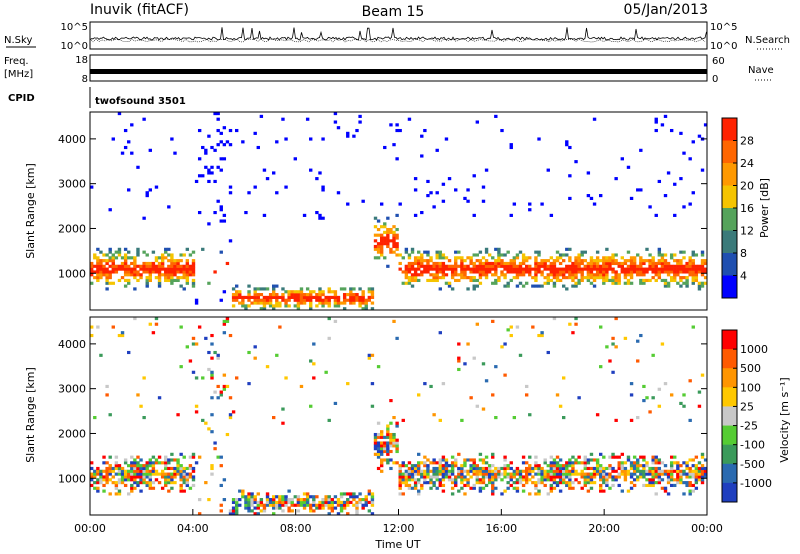 Image resolution: width=800 pixels, height=554 pixels. I want to click on colorbar-tick-label: 25, so click(747, 406).